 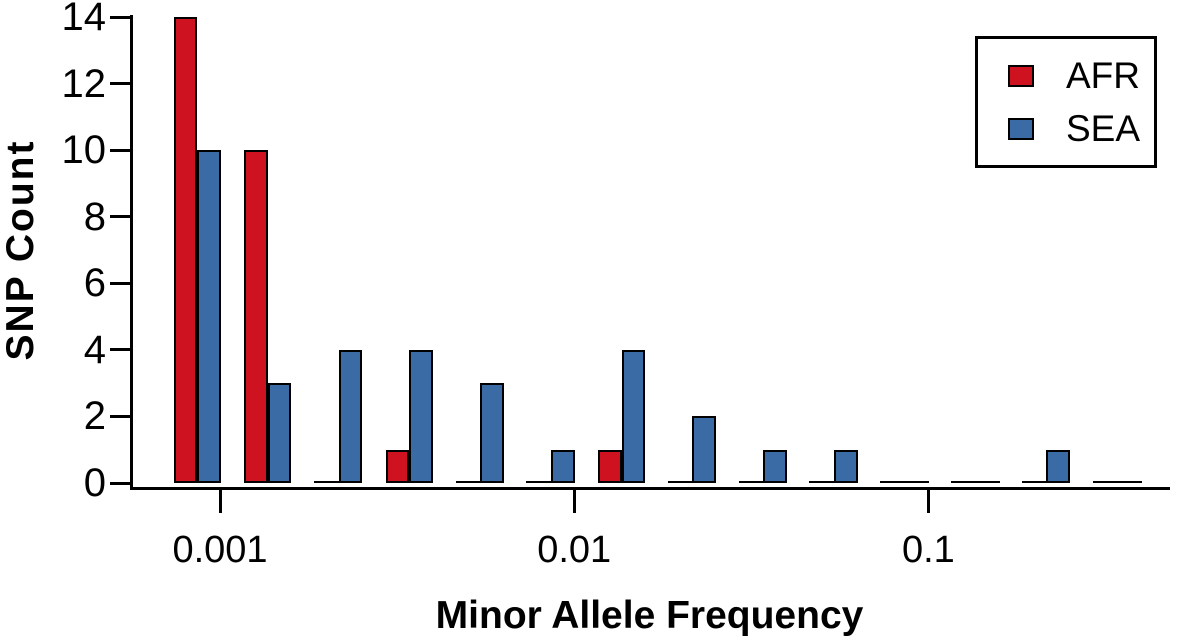 I want to click on y-tick-label: 0, so click(x=94, y=483).